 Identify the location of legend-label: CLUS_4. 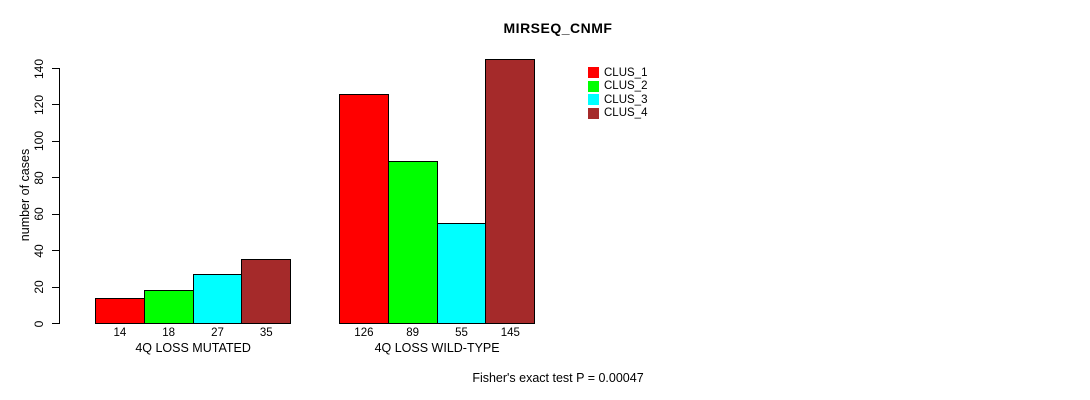
(626, 113).